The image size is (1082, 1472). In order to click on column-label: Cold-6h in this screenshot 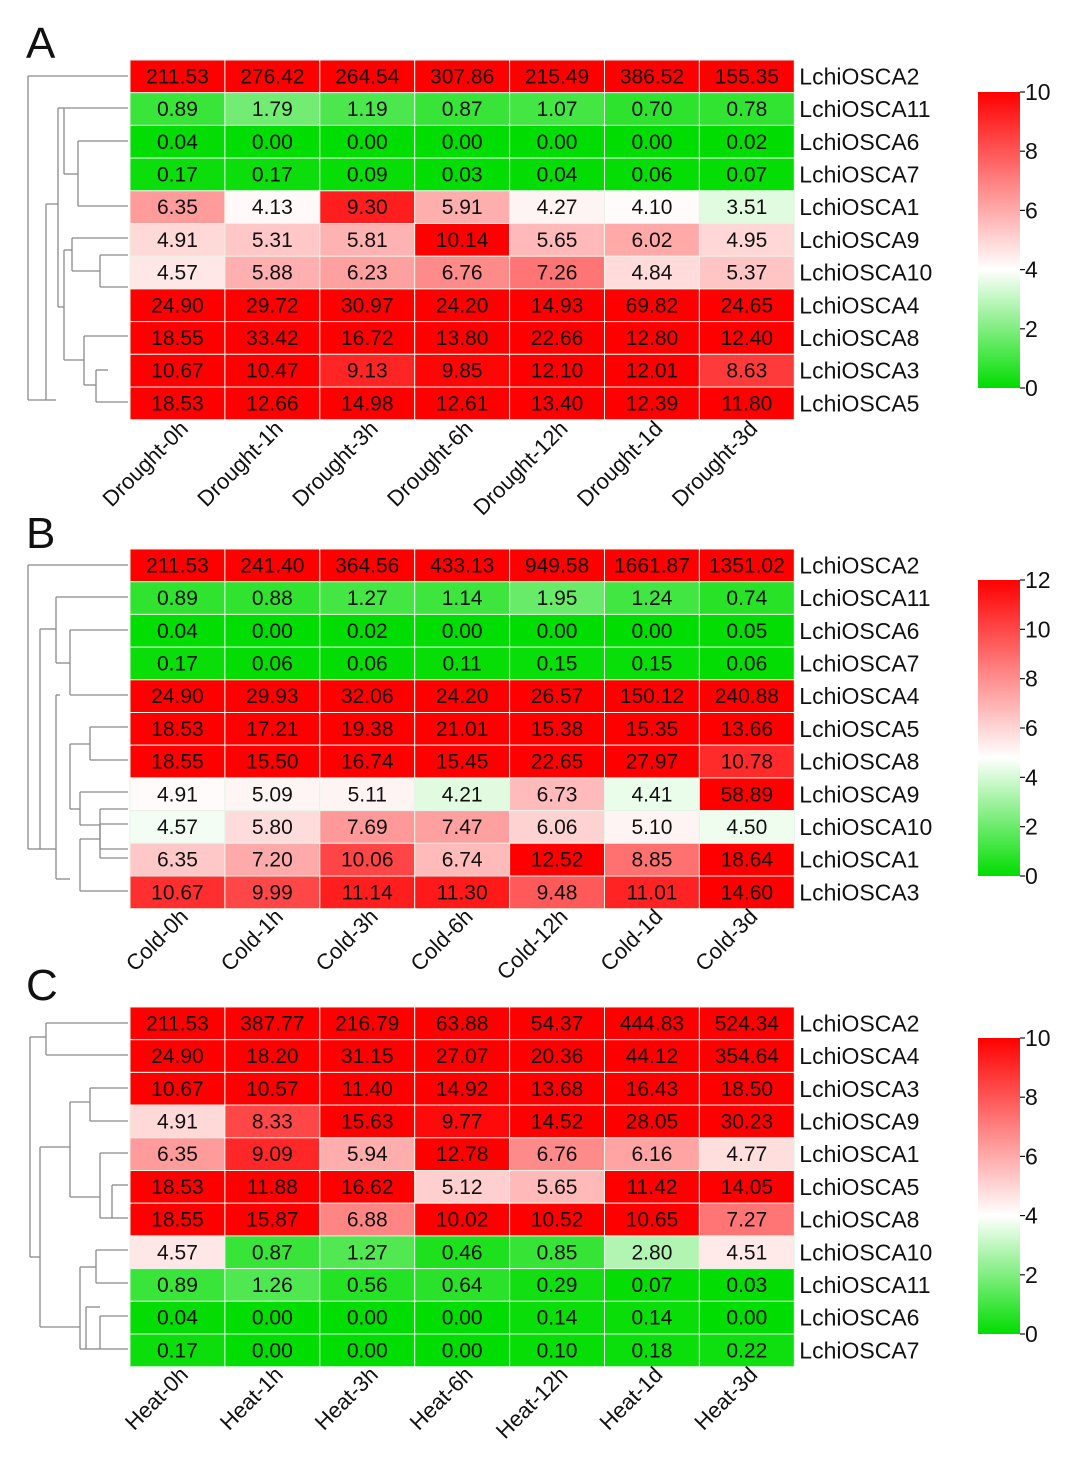, I will do `click(442, 940)`.